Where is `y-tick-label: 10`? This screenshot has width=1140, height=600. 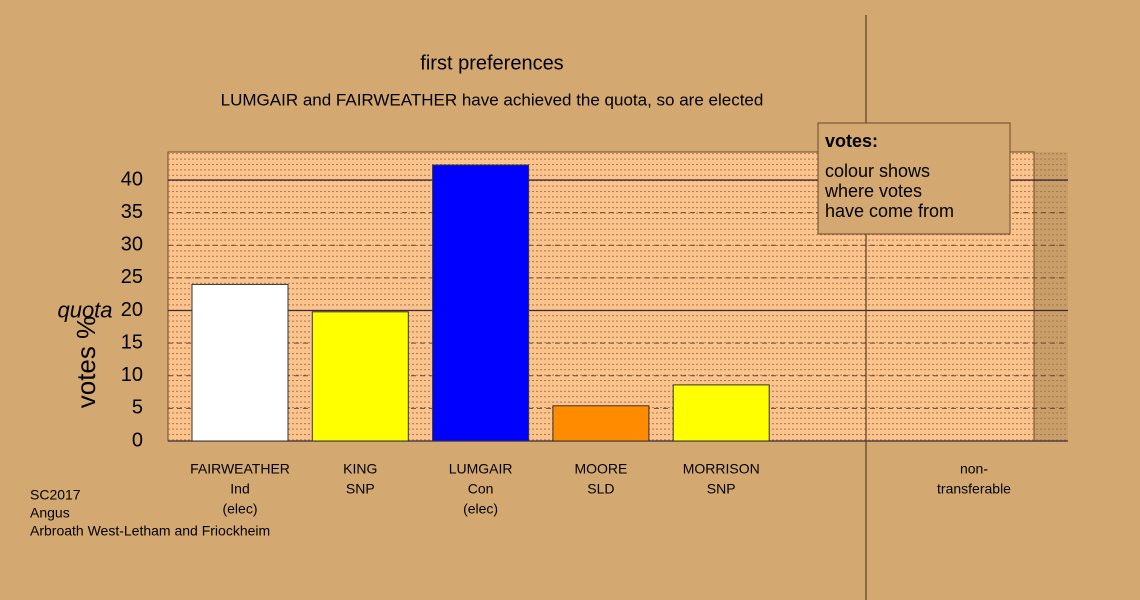 y-tick-label: 10 is located at coordinates (132, 375).